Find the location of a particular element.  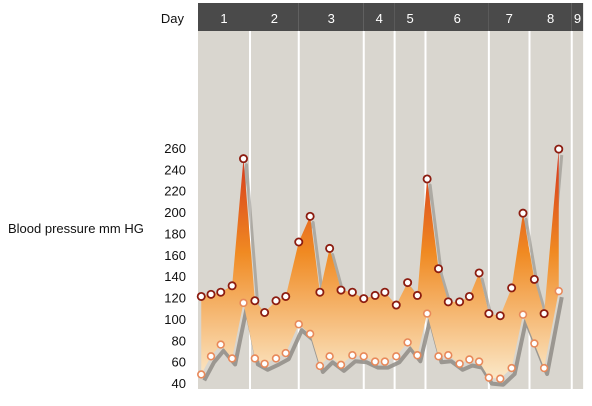

day-header-bar: 1 2 3 4 5 6 7 8 9 is located at coordinates (391, 17).